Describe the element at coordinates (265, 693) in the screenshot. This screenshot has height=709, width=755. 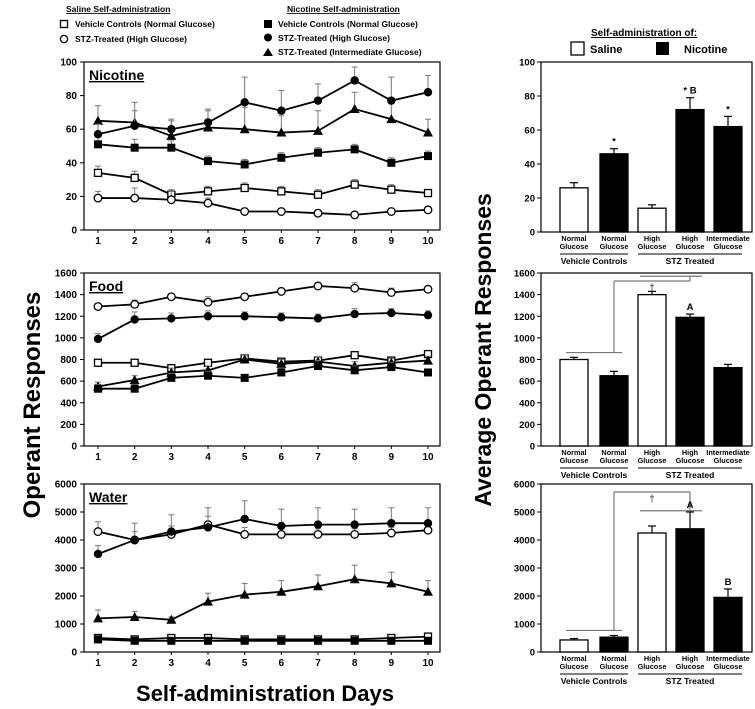
I see `left-x-axis-label: Self-administration Days` at that location.